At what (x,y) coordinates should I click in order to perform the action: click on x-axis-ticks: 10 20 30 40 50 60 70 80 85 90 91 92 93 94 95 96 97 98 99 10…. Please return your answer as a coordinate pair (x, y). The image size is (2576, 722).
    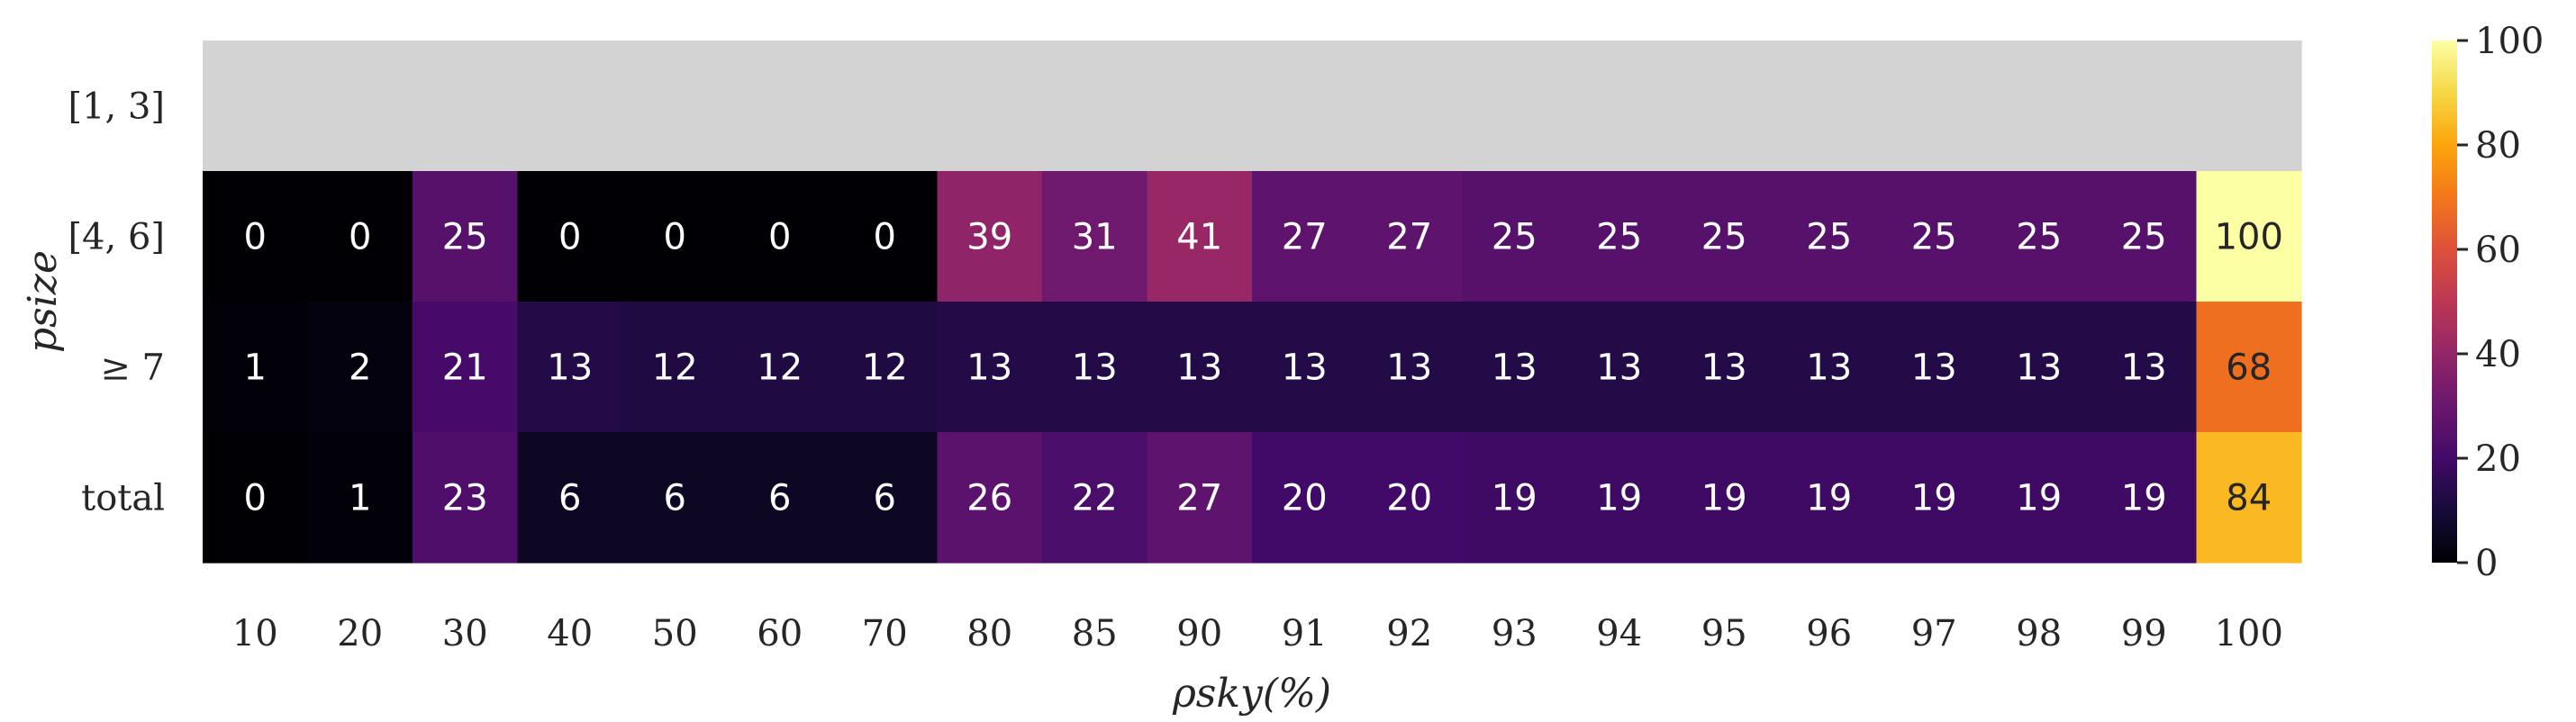
    Looking at the image, I should click on (1257, 634).